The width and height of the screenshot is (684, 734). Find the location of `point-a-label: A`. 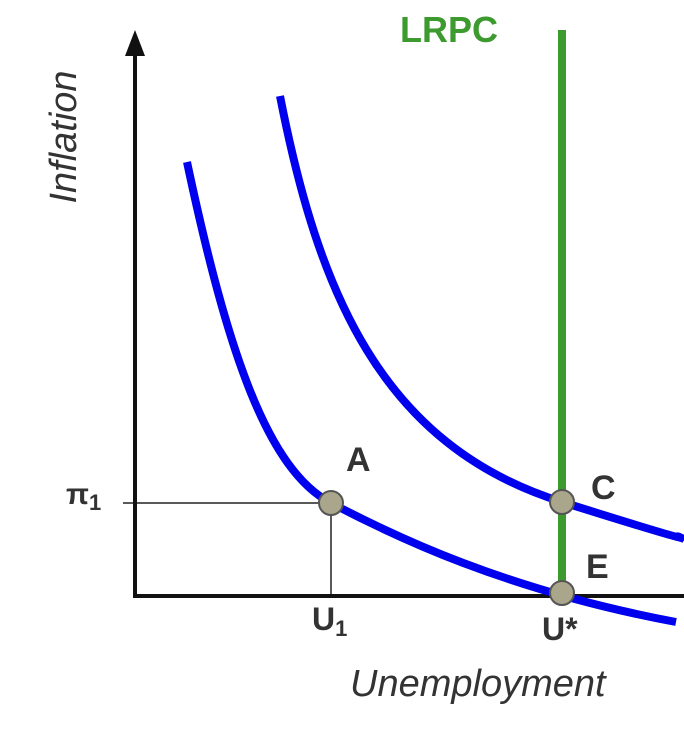

point-a-label: A is located at coordinates (358, 460).